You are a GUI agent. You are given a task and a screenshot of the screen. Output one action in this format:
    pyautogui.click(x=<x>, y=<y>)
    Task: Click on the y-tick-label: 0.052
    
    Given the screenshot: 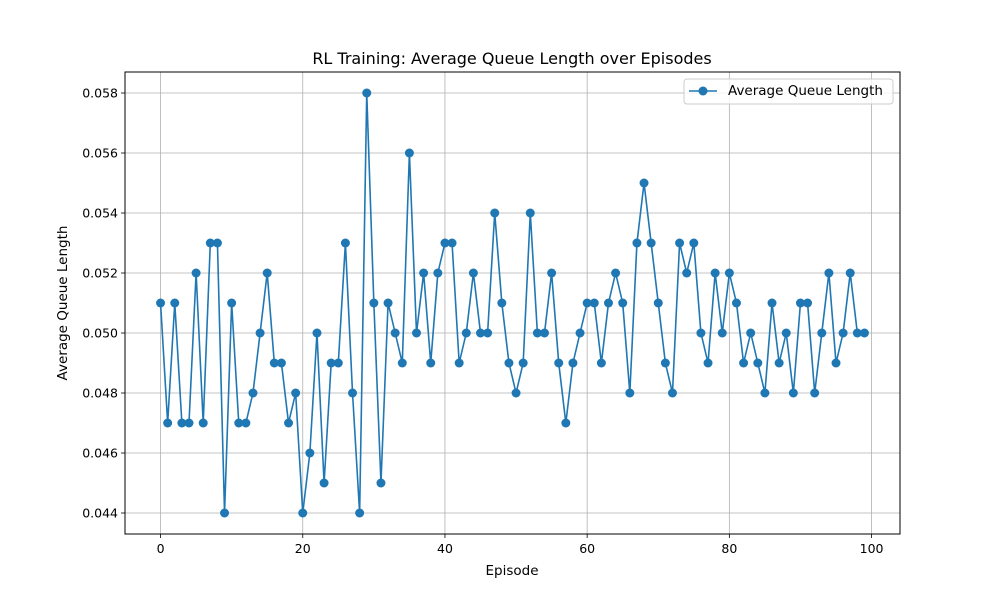 What is the action you would take?
    pyautogui.click(x=100, y=273)
    